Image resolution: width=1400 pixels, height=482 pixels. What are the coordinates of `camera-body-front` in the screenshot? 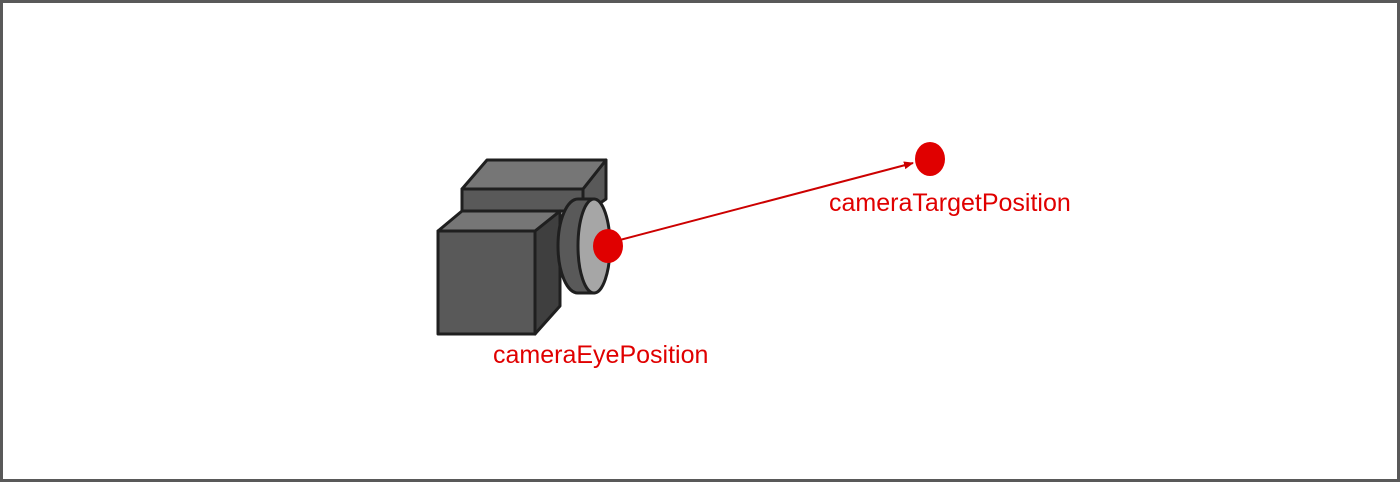 It's located at (486, 282).